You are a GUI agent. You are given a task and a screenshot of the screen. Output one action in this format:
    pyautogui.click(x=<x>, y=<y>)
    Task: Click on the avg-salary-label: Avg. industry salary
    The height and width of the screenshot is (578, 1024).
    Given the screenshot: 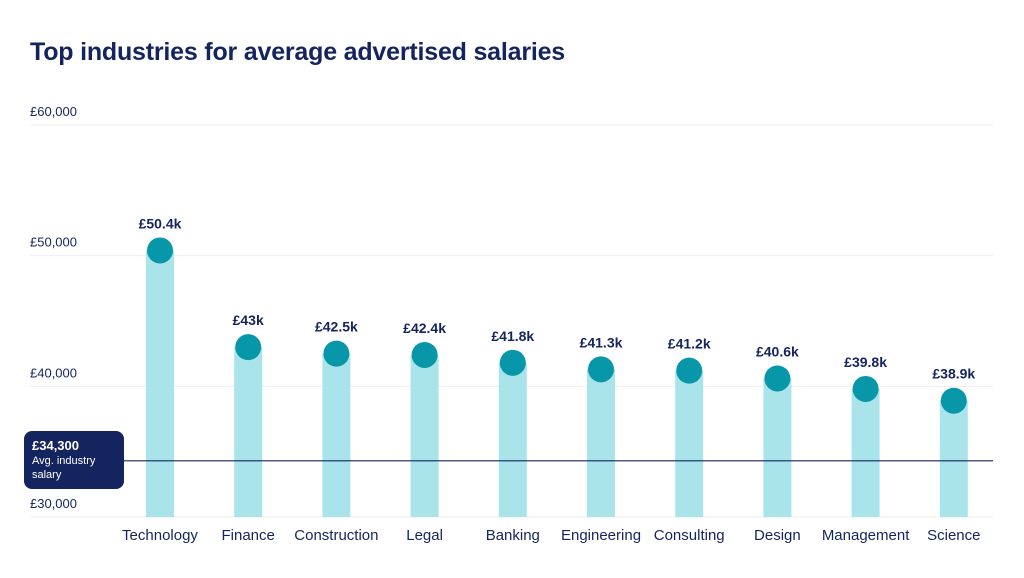 What is the action you would take?
    pyautogui.click(x=64, y=468)
    